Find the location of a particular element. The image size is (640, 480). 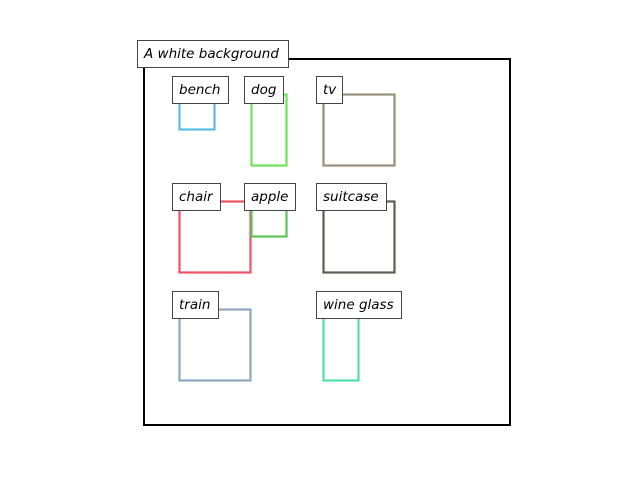

label-wine-glass-text: wine glass is located at coordinates (358, 305).